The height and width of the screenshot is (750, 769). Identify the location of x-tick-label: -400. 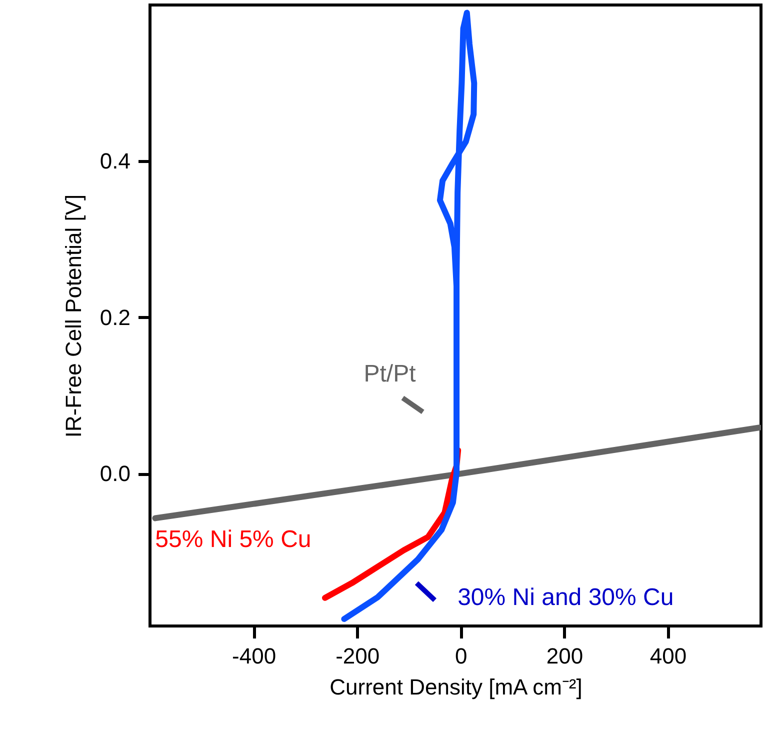
(254, 656).